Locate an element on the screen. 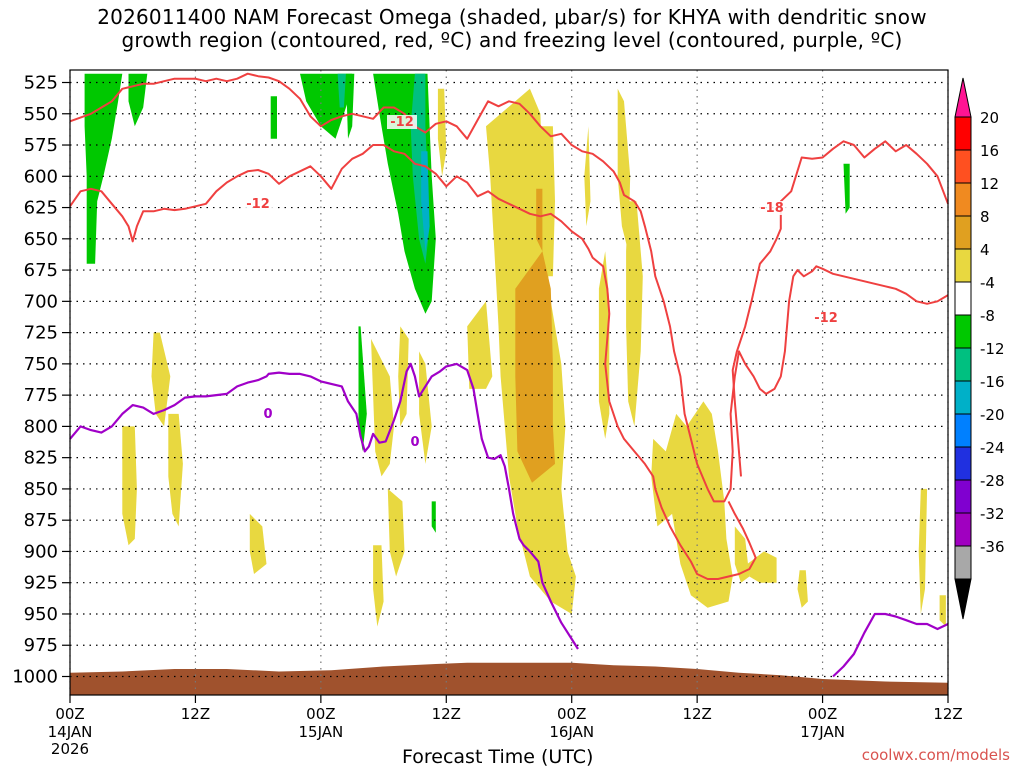 This screenshot has height=768, width=1024. y-tick-label: 575 is located at coordinates (41, 145).